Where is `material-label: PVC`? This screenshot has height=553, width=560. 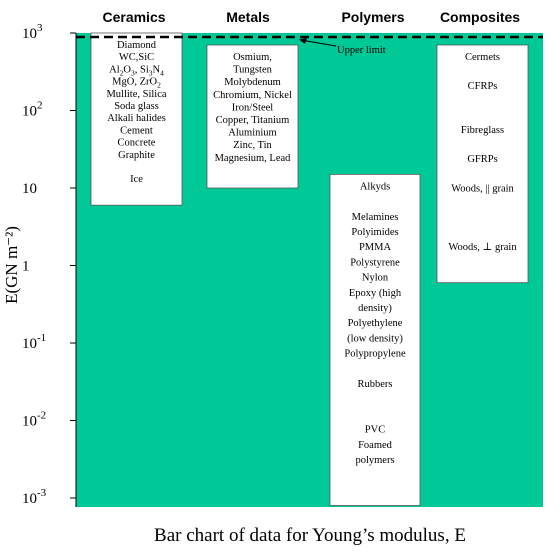
material-label: PVC is located at coordinates (375, 430).